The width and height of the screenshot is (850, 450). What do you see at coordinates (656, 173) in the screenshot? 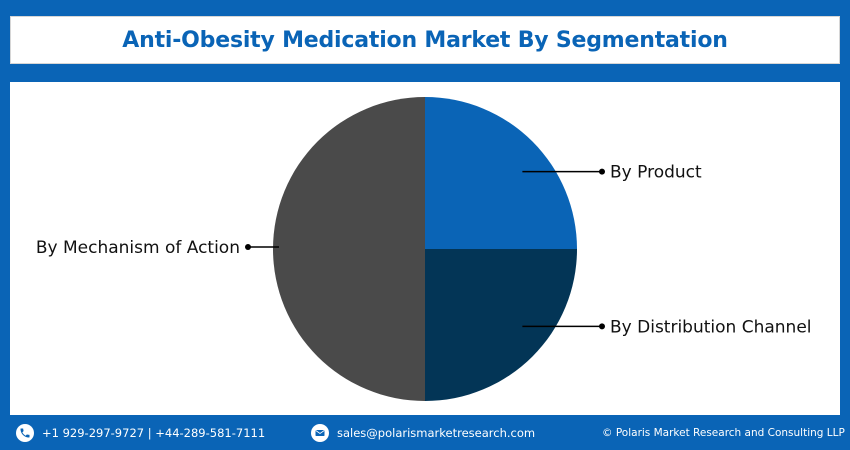
I see `slice-label: By Product` at bounding box center [656, 173].